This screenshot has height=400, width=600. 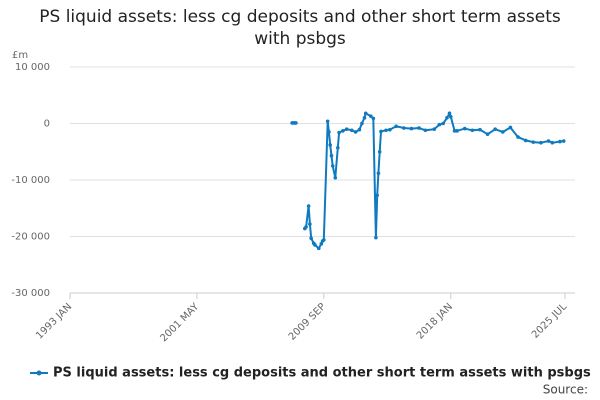 I want to click on y-tick-label: -10 000, so click(x=30, y=180).